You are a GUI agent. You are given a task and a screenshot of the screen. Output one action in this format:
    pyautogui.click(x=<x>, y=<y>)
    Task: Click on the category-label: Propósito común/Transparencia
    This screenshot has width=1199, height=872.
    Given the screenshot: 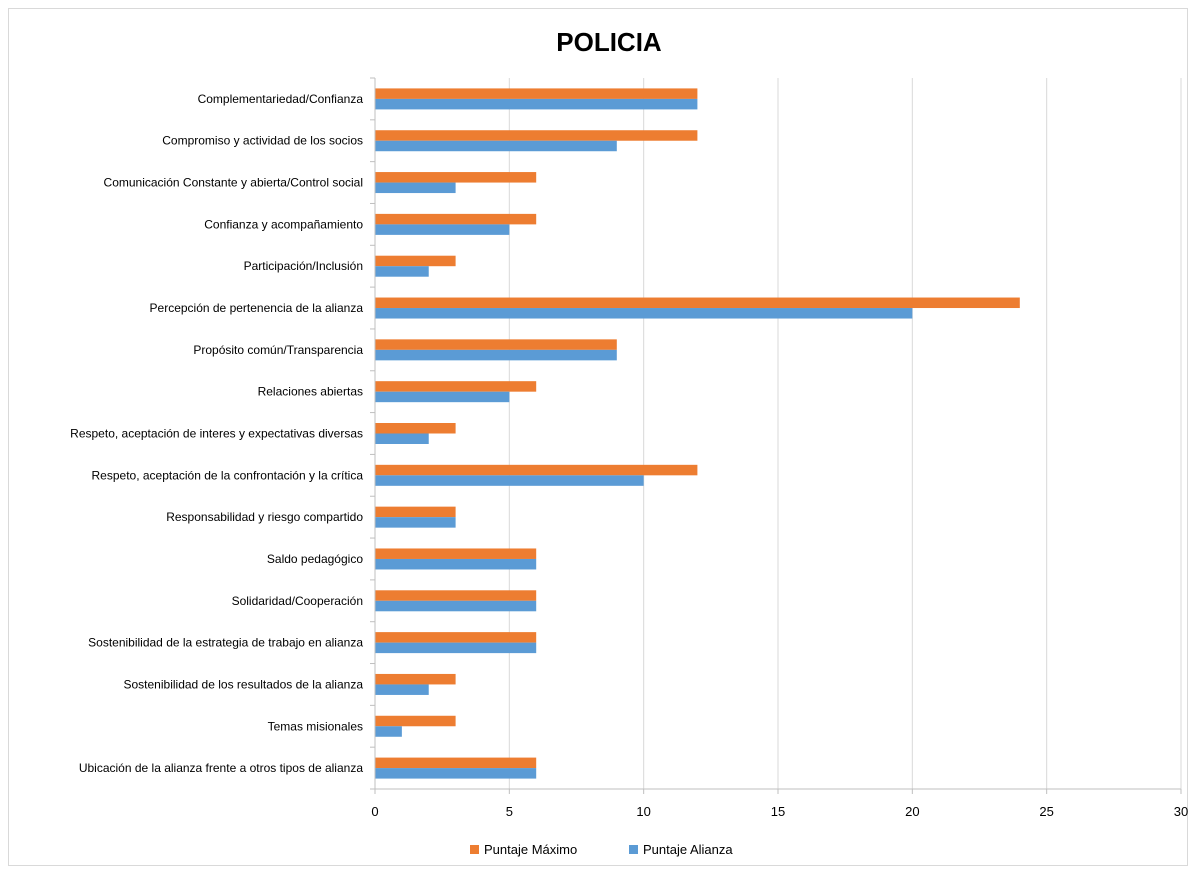 What is the action you would take?
    pyautogui.click(x=278, y=350)
    